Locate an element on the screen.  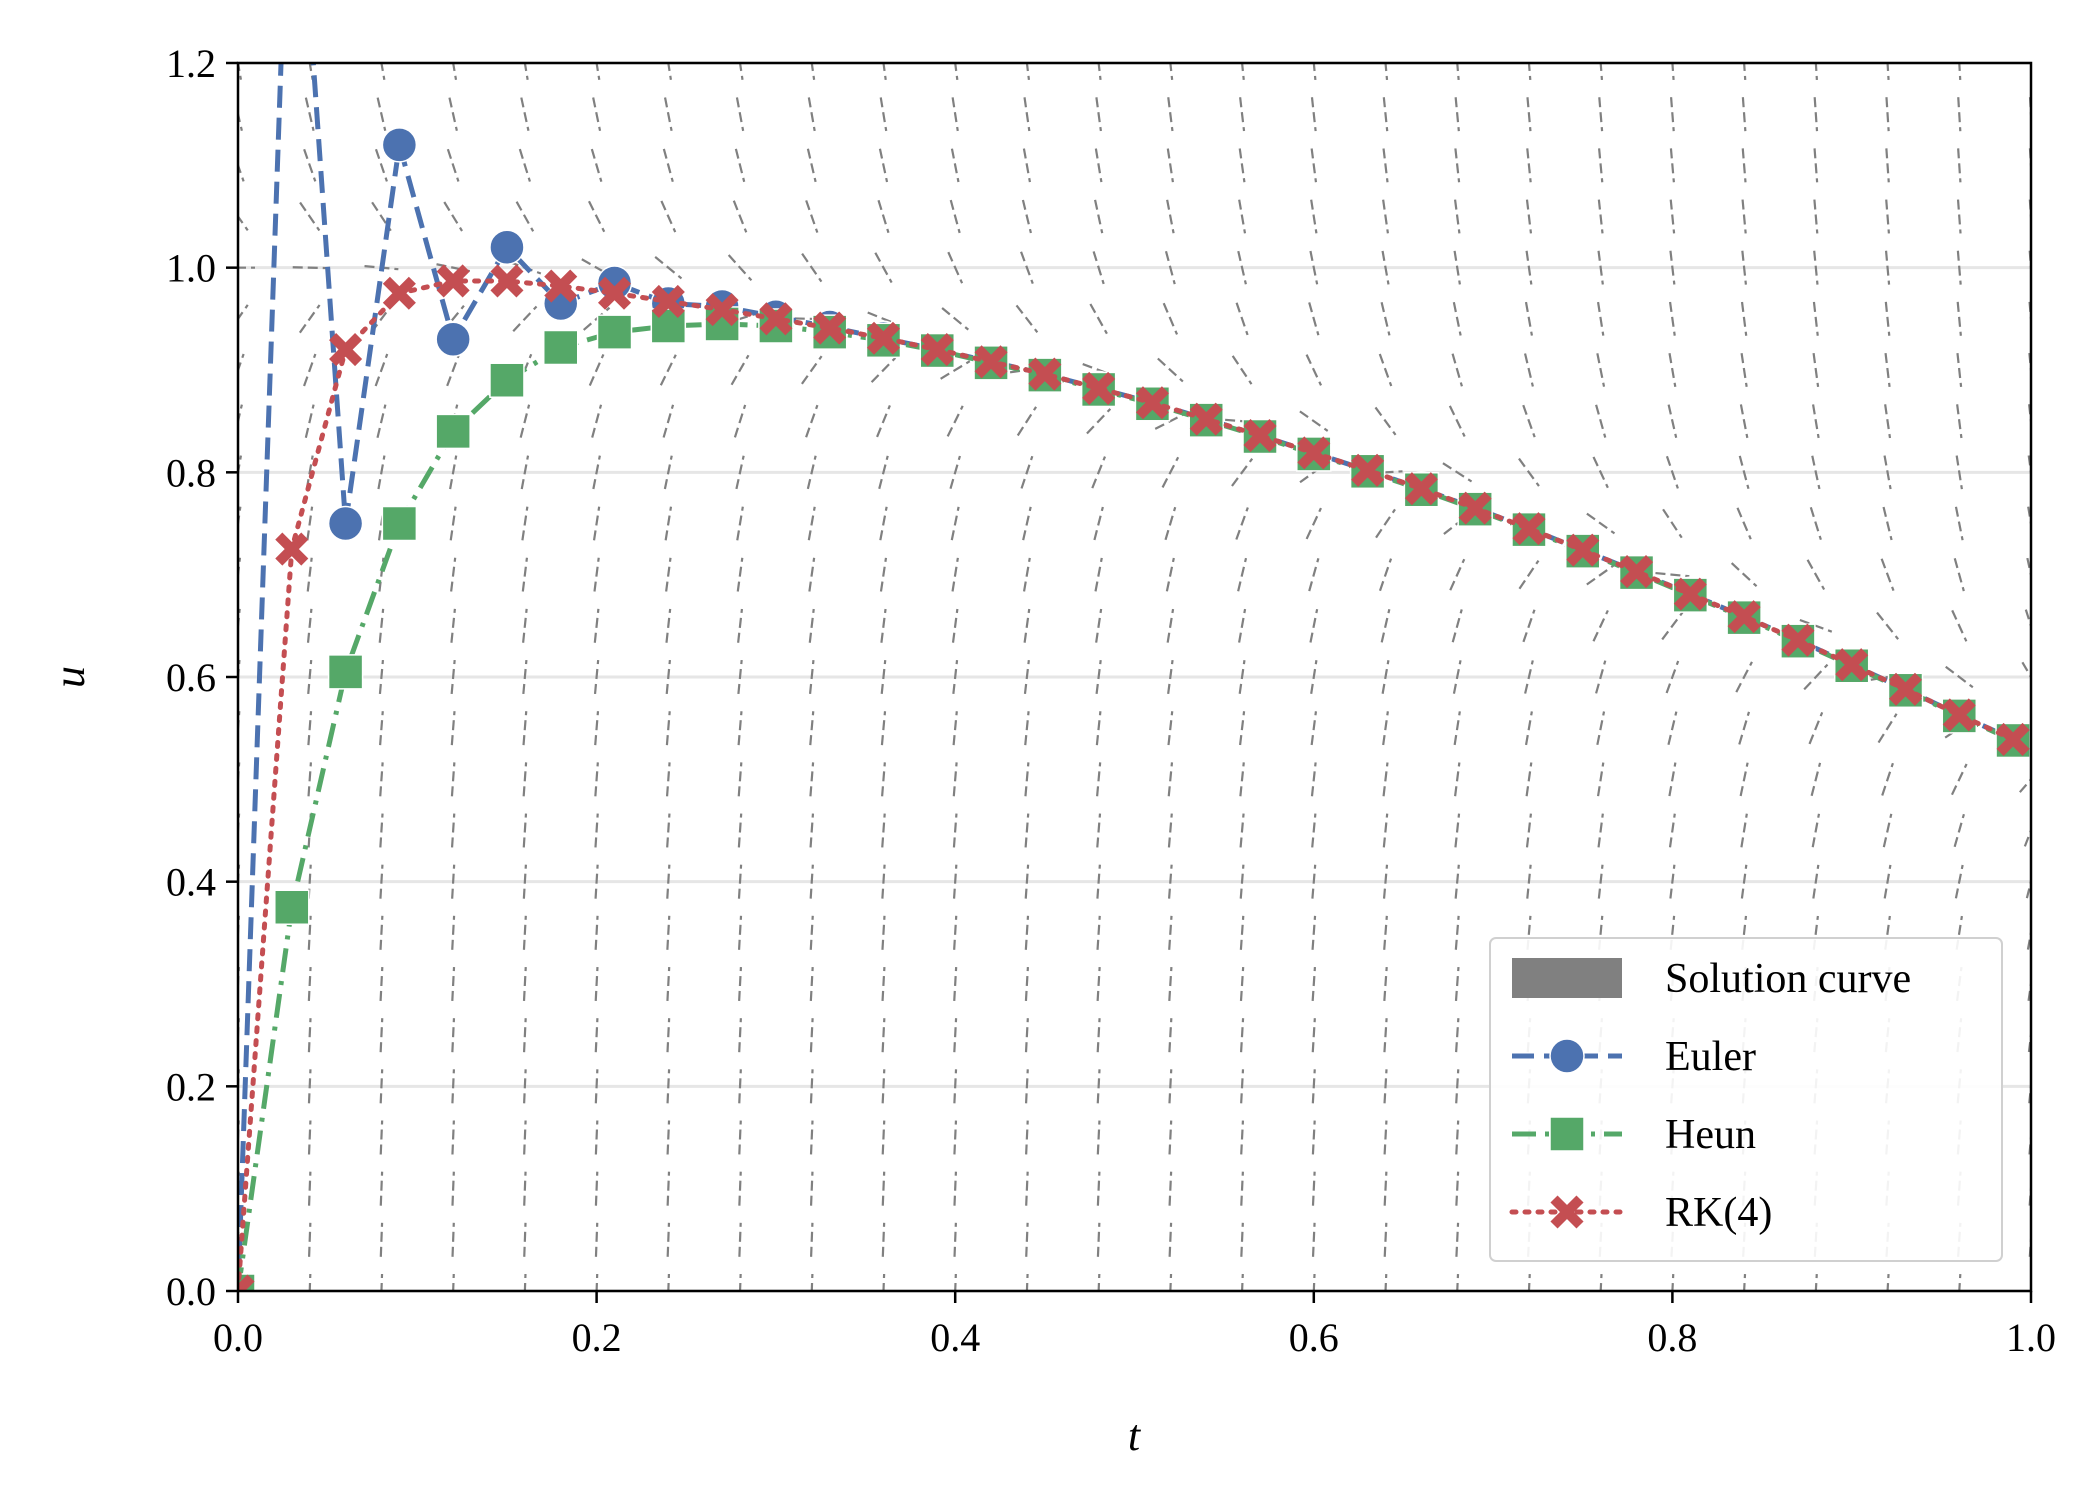
x-tick-label-5: 1.0 is located at coordinates (2031, 1337).